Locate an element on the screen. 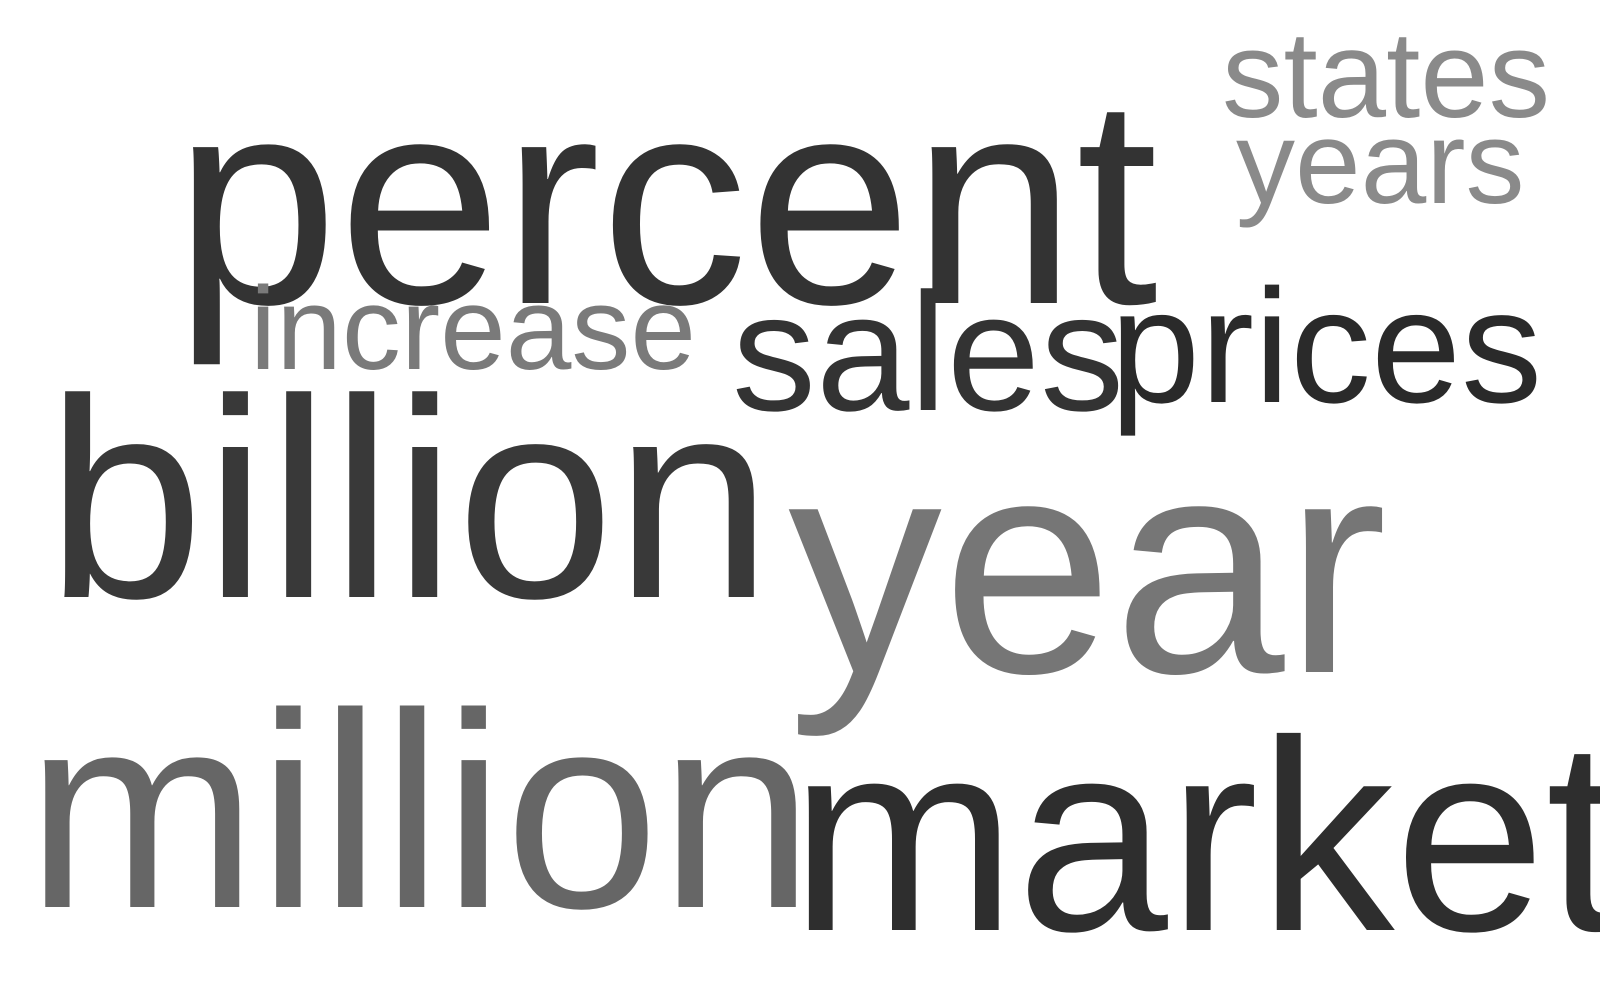 The width and height of the screenshot is (1600, 1000). word-prices: prices is located at coordinates (1326, 346).